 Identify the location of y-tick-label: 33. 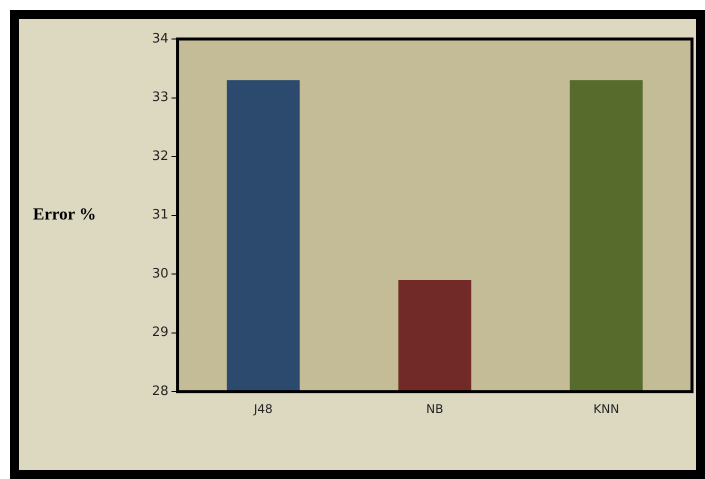
(160, 98).